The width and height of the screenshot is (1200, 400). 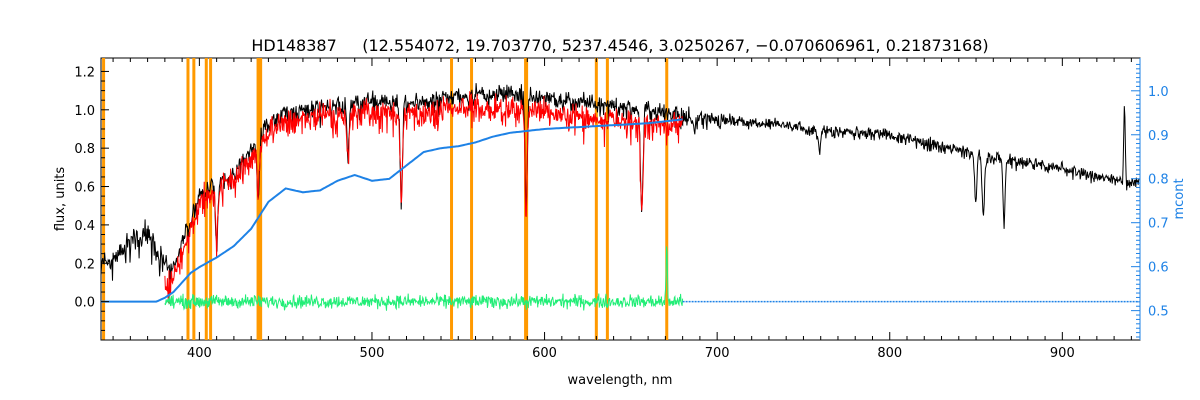 What do you see at coordinates (91, 203) in the screenshot?
I see `y-axis-ticks: 0.0 0.2 0.4 0.6 0.8 1.0 1.2` at bounding box center [91, 203].